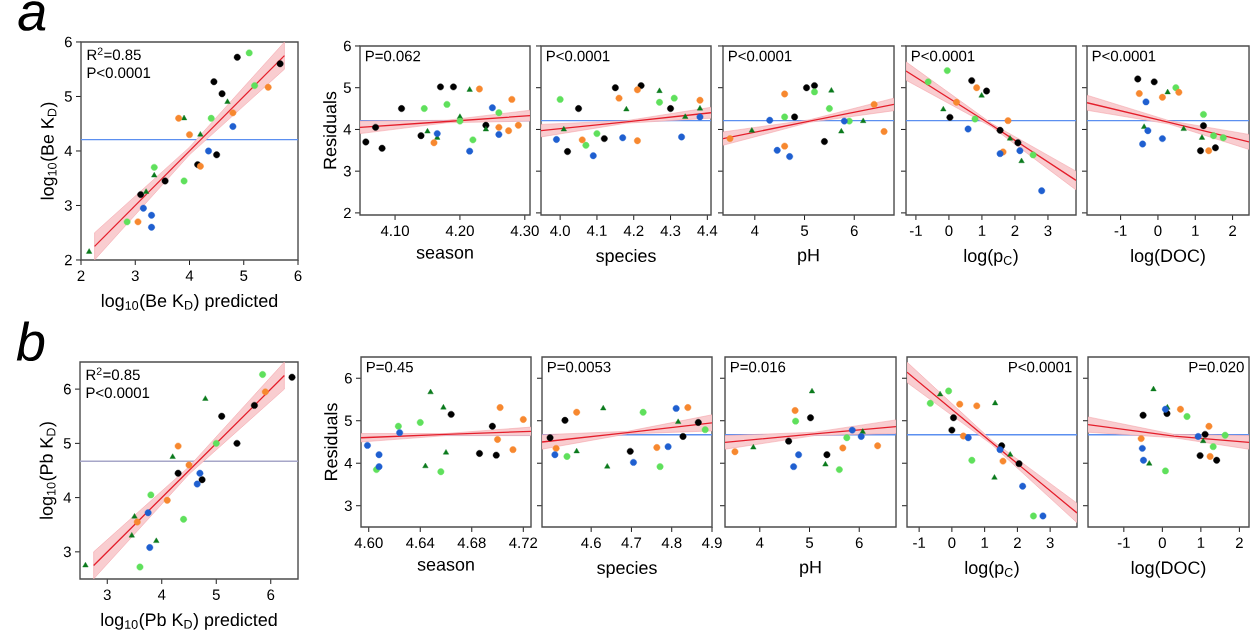 The width and height of the screenshot is (1251, 643). Describe the element at coordinates (30, 341) in the screenshot. I see `chart-title: b` at that location.